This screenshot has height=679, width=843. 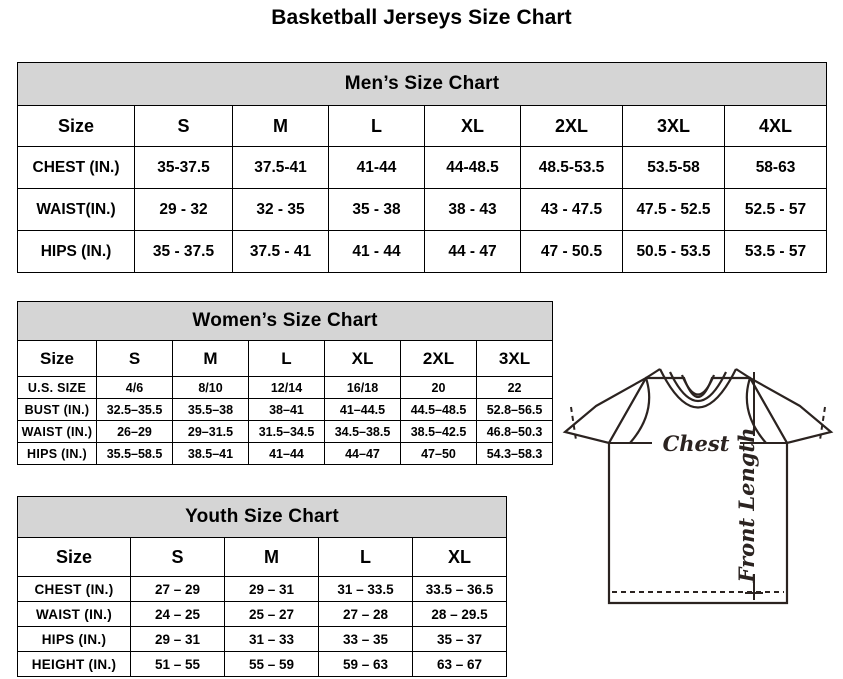 I want to click on table-cell: 35 - 38, so click(x=376, y=209).